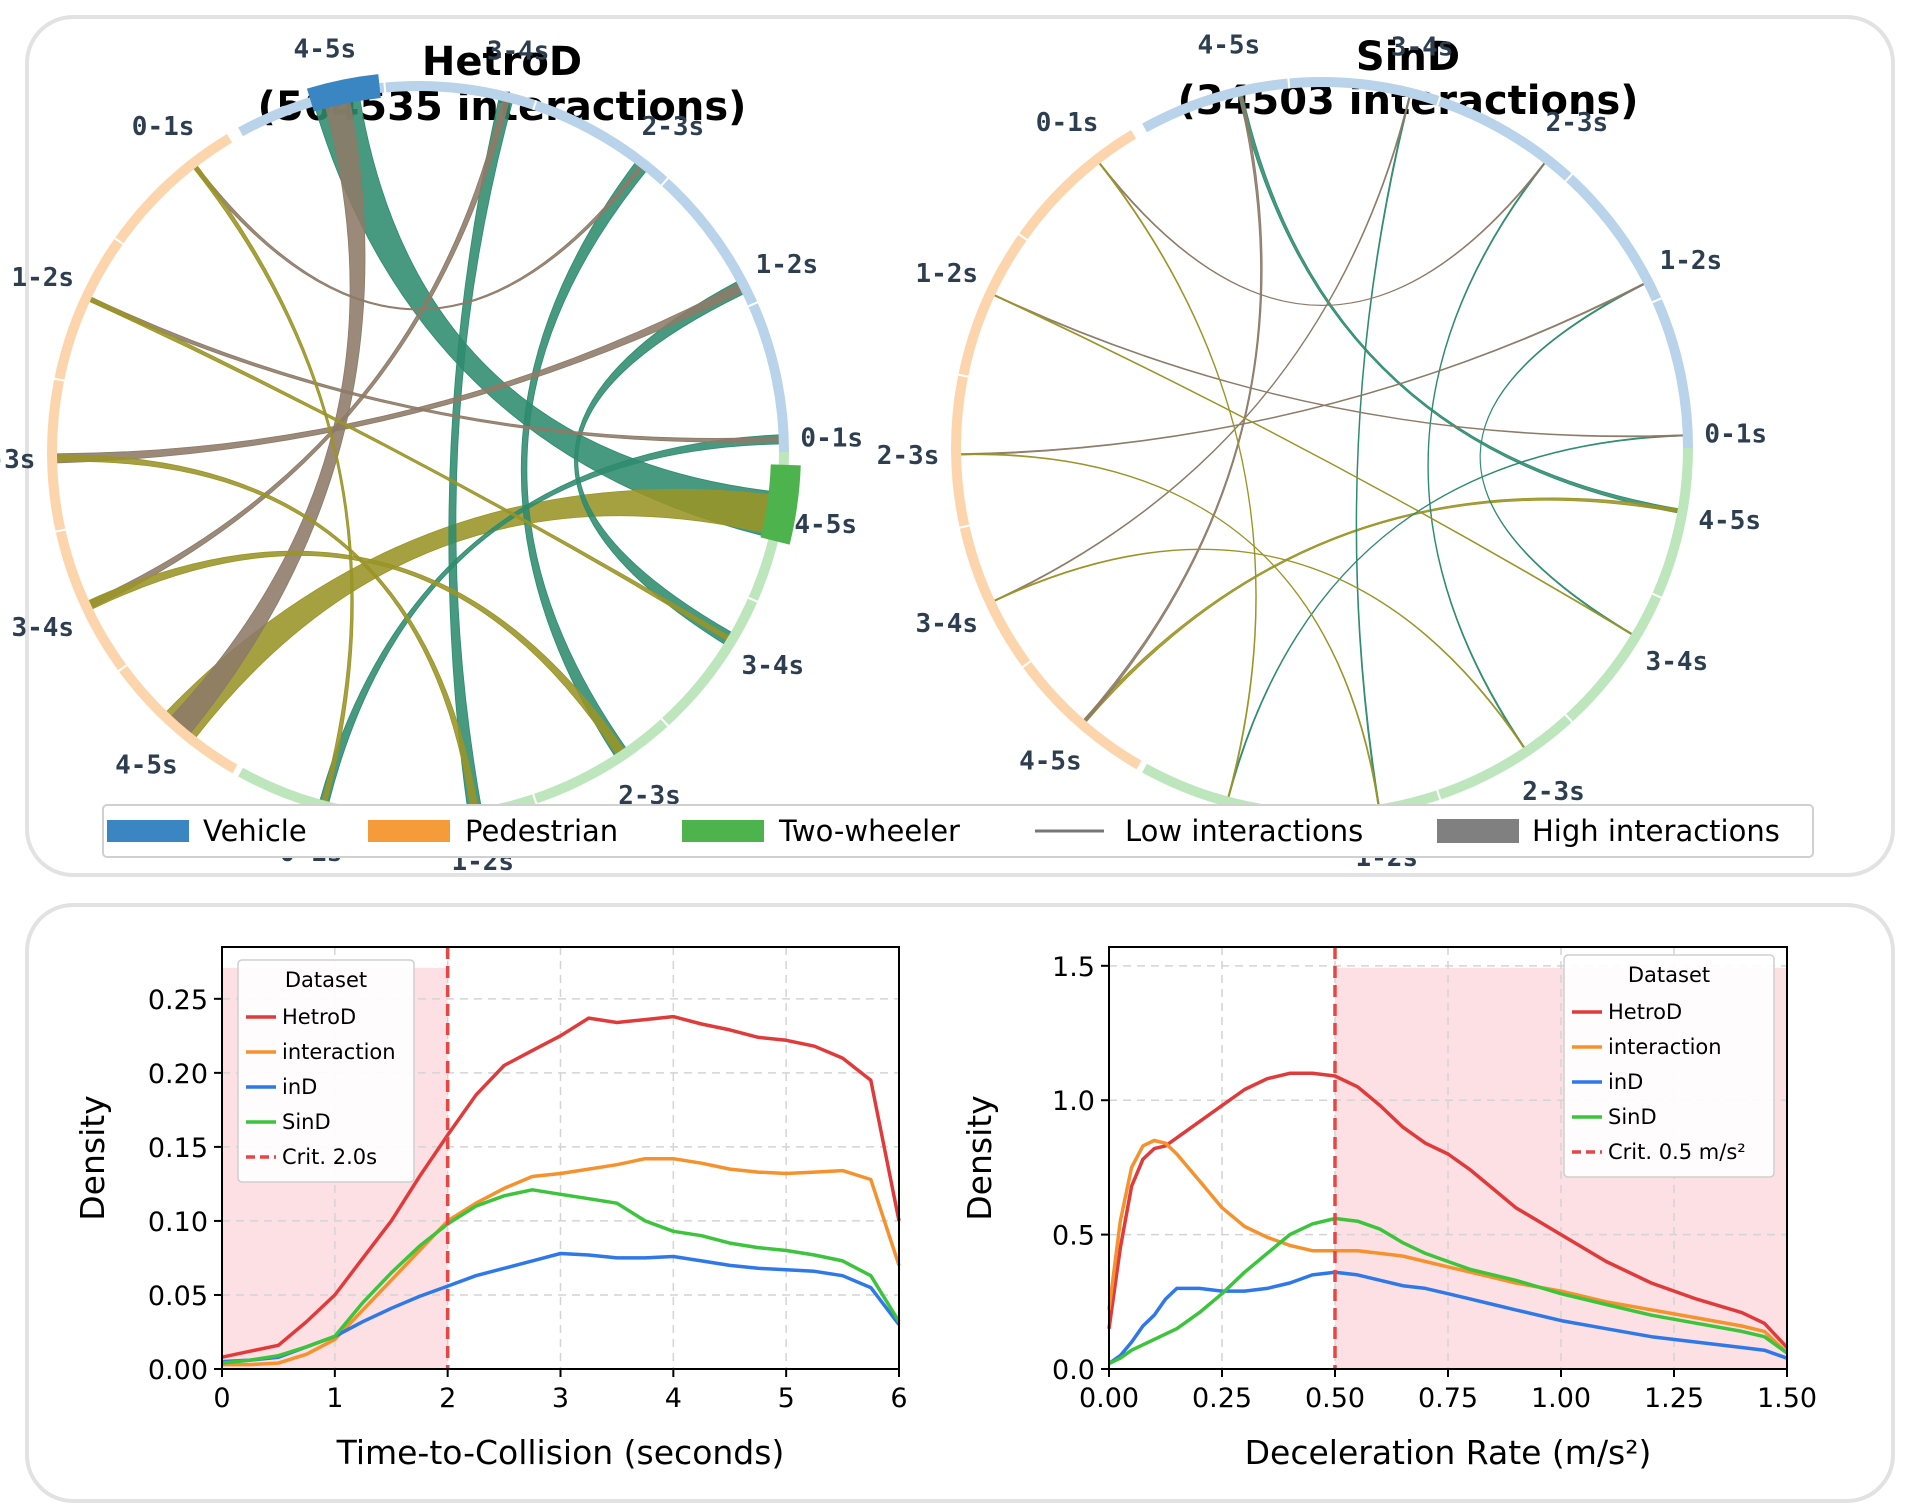  What do you see at coordinates (178, 1074) in the screenshot?
I see `y-tick-label: 0.20` at bounding box center [178, 1074].